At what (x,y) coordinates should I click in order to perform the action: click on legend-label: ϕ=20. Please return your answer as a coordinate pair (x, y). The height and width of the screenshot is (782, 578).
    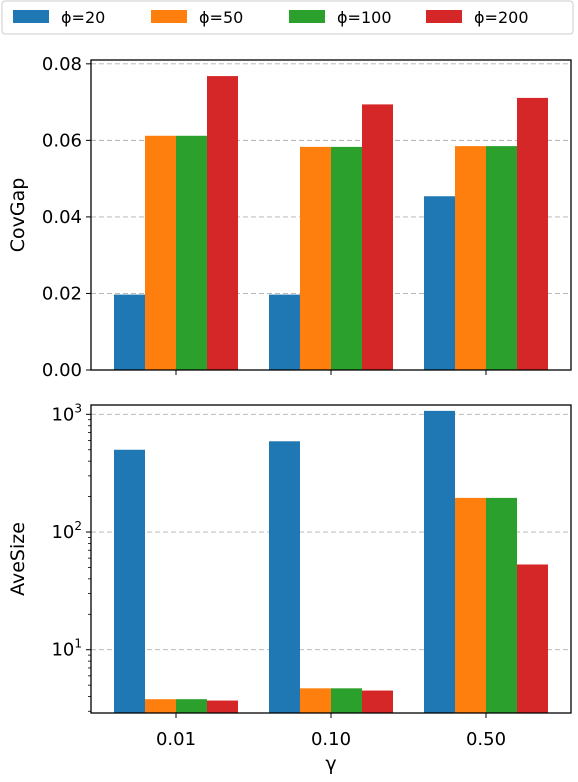
    Looking at the image, I should click on (83, 17).